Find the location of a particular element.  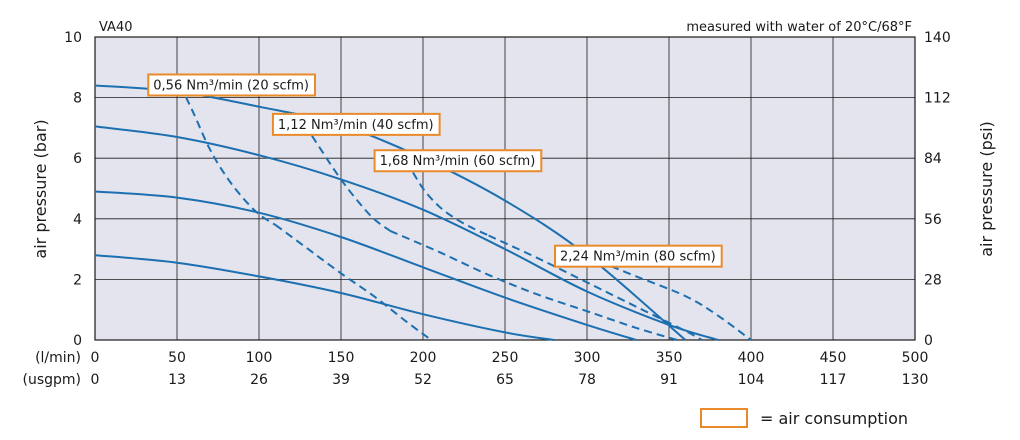

y-tick-label: 4 is located at coordinates (77, 220).